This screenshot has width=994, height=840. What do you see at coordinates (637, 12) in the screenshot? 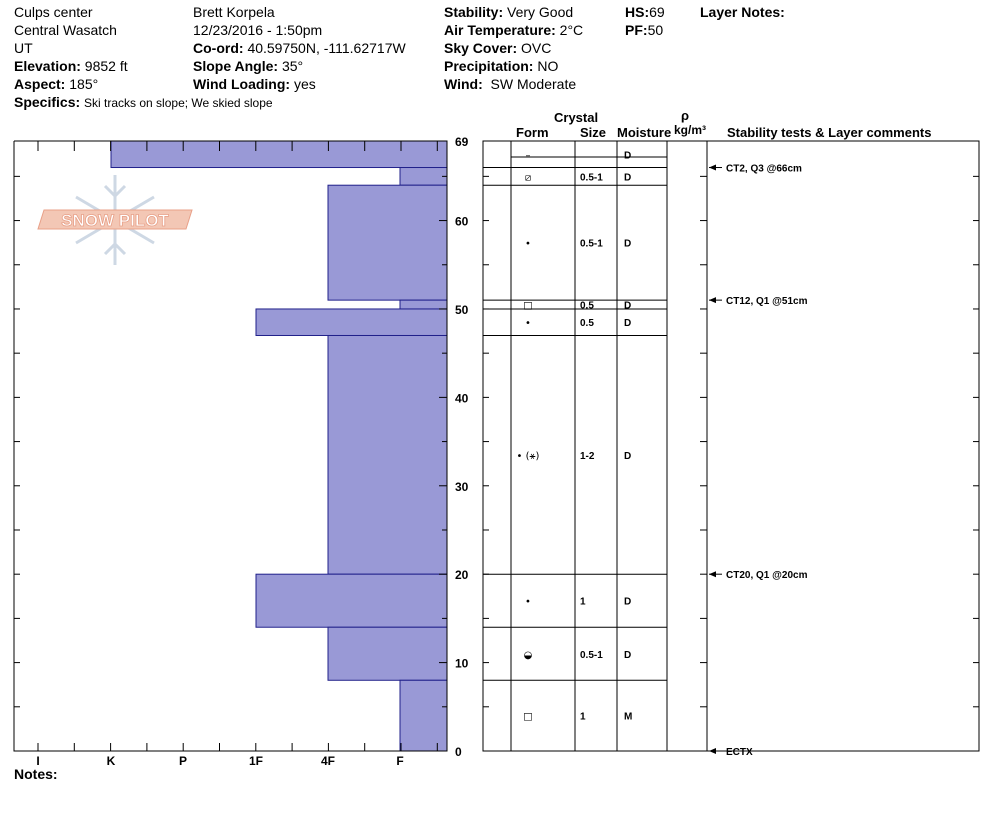
I see `hs-label: HS:` at bounding box center [637, 12].